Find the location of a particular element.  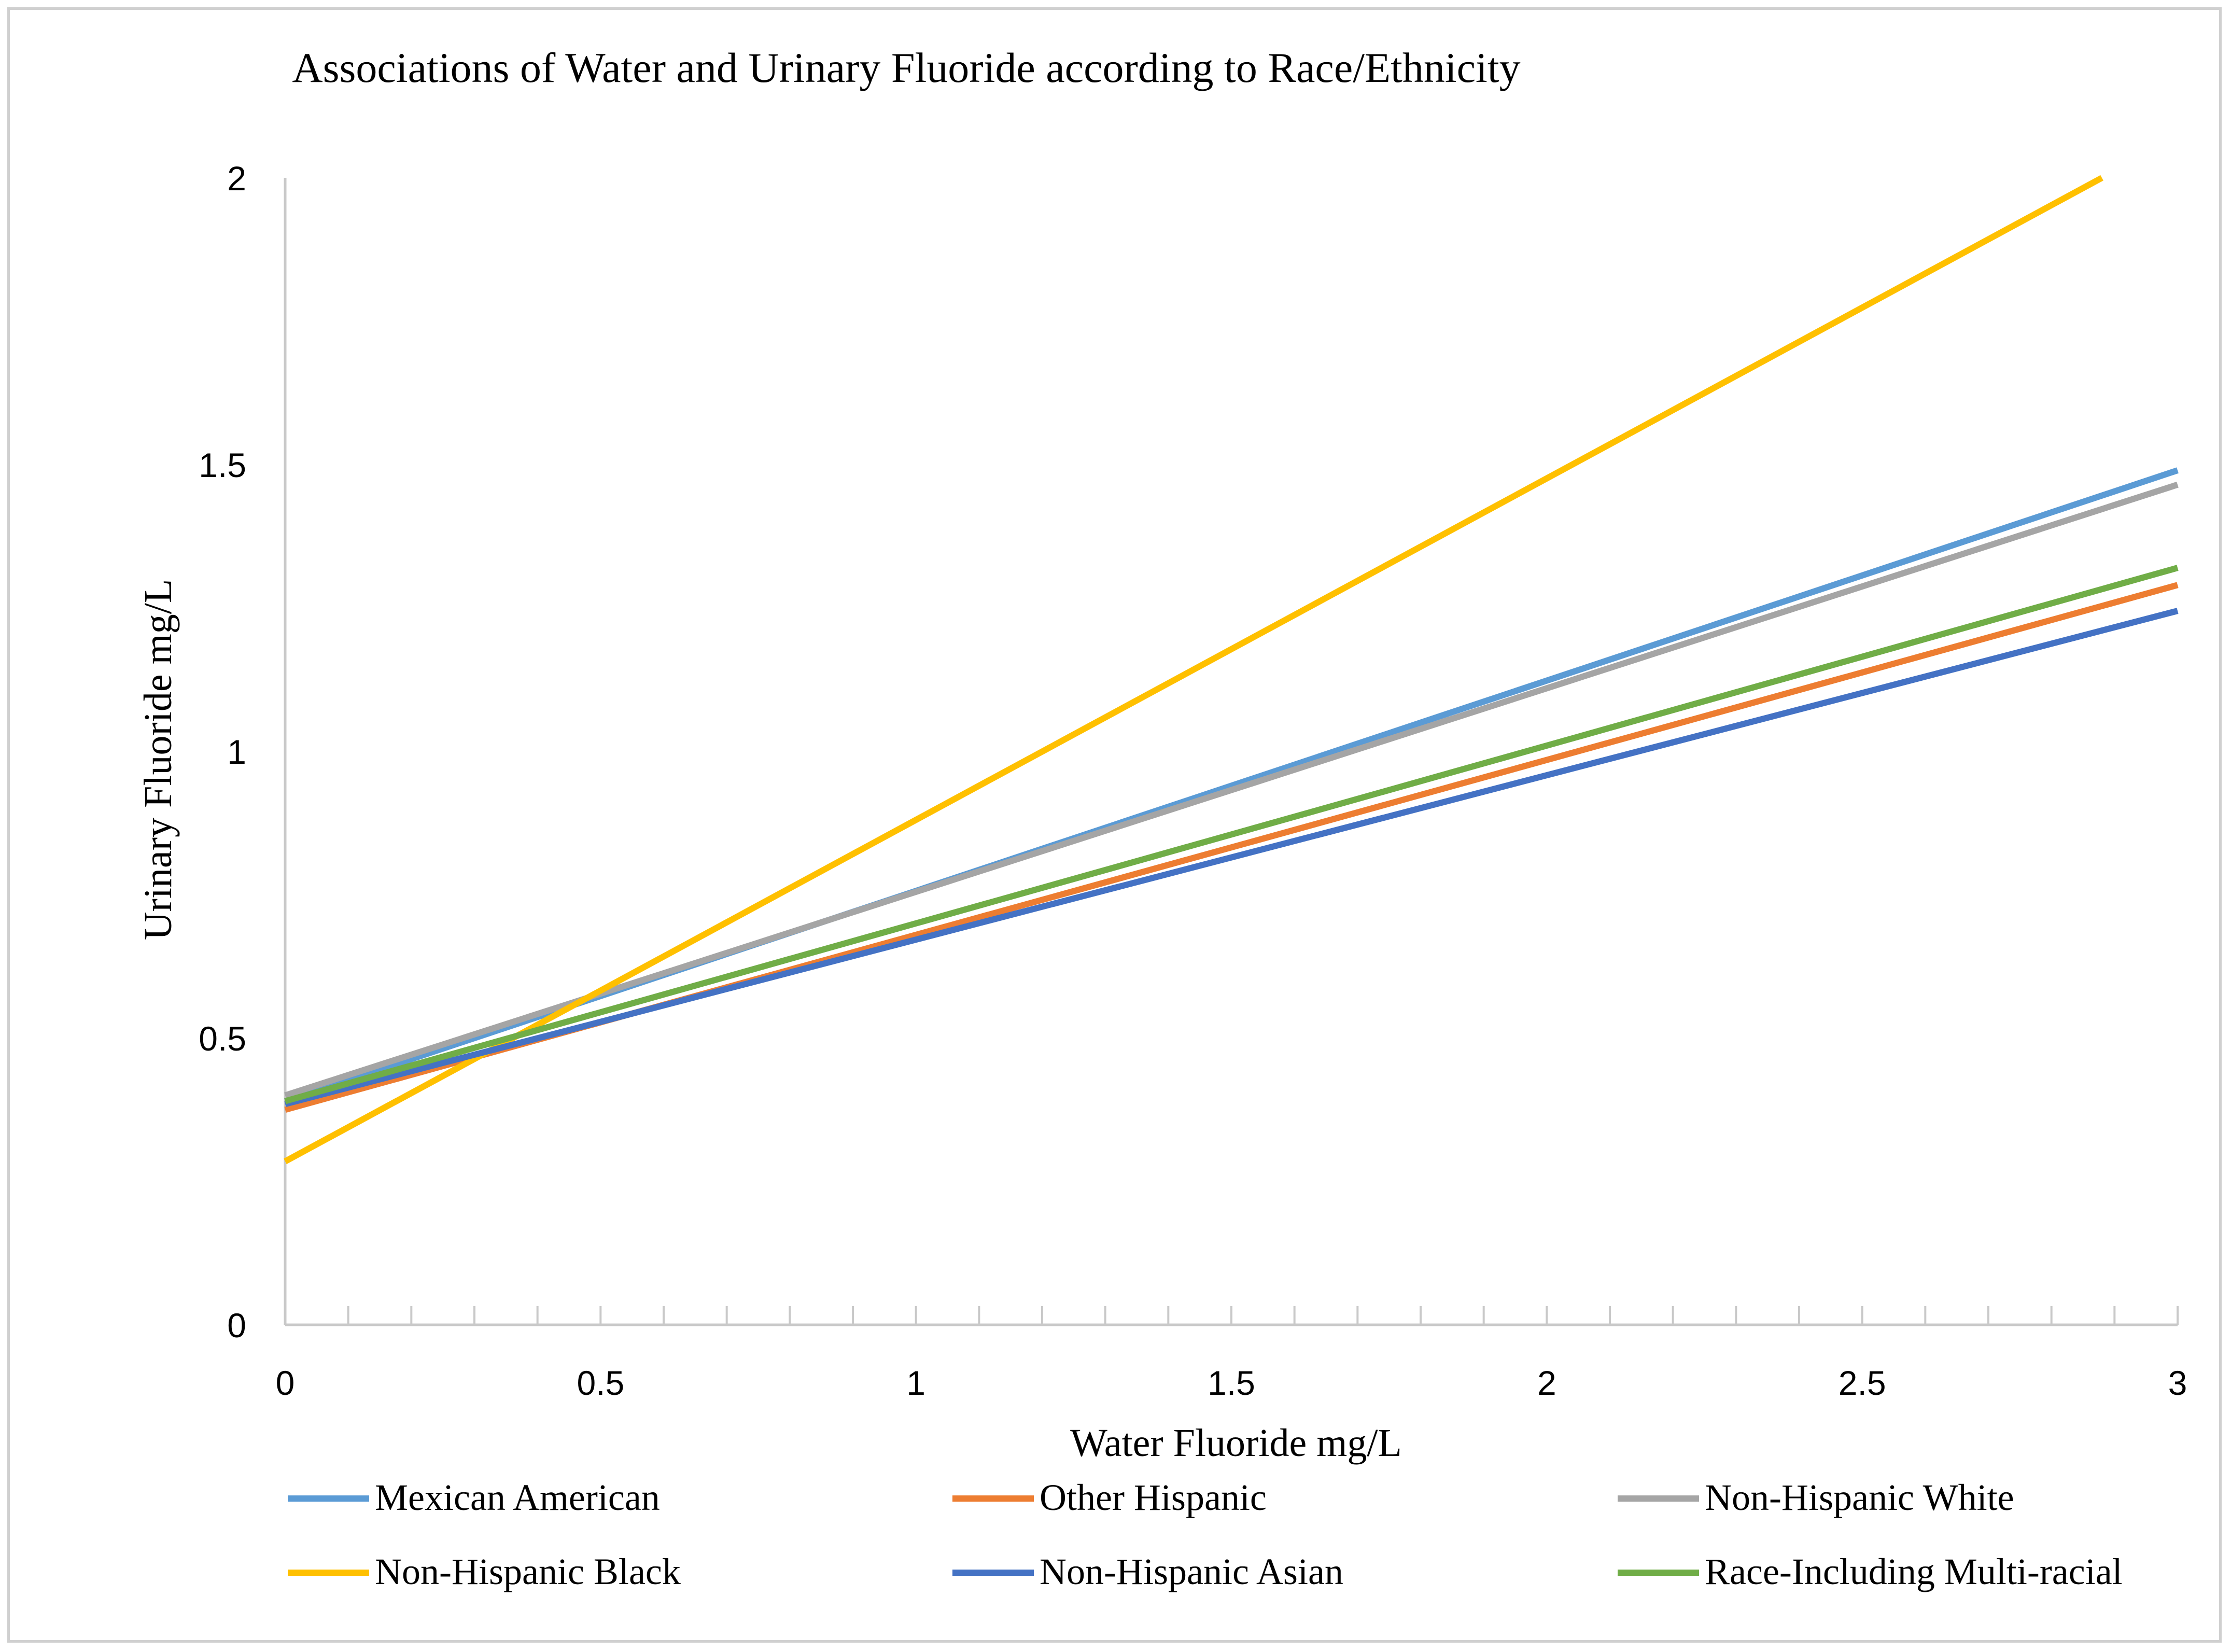

y-tick-label: 0.5 is located at coordinates (222, 1038).